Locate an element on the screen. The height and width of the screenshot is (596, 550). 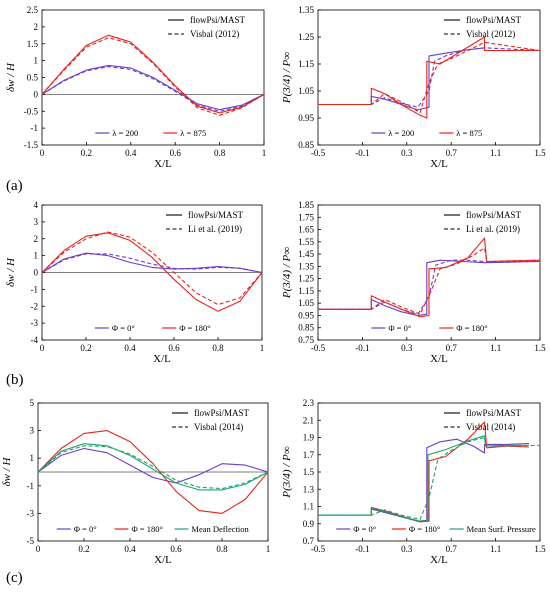
series-line--0--ref is located at coordinates (152, 263).